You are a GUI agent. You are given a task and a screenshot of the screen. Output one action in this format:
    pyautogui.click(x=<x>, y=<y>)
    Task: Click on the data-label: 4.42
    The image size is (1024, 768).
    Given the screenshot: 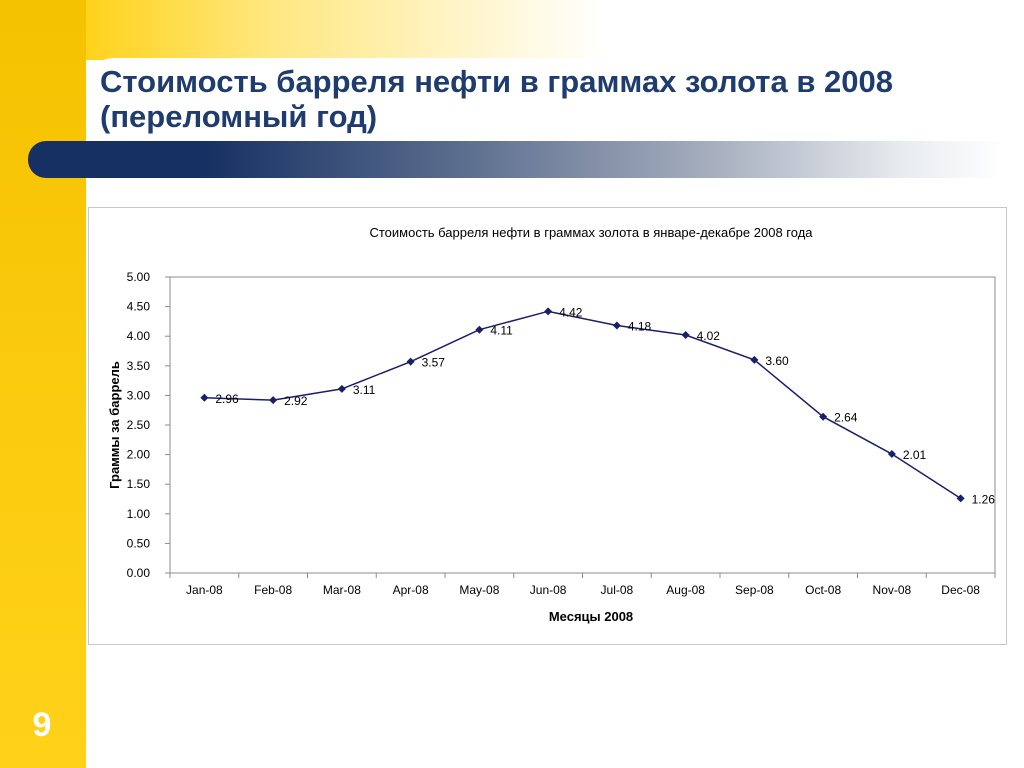 What is the action you would take?
    pyautogui.click(x=571, y=312)
    